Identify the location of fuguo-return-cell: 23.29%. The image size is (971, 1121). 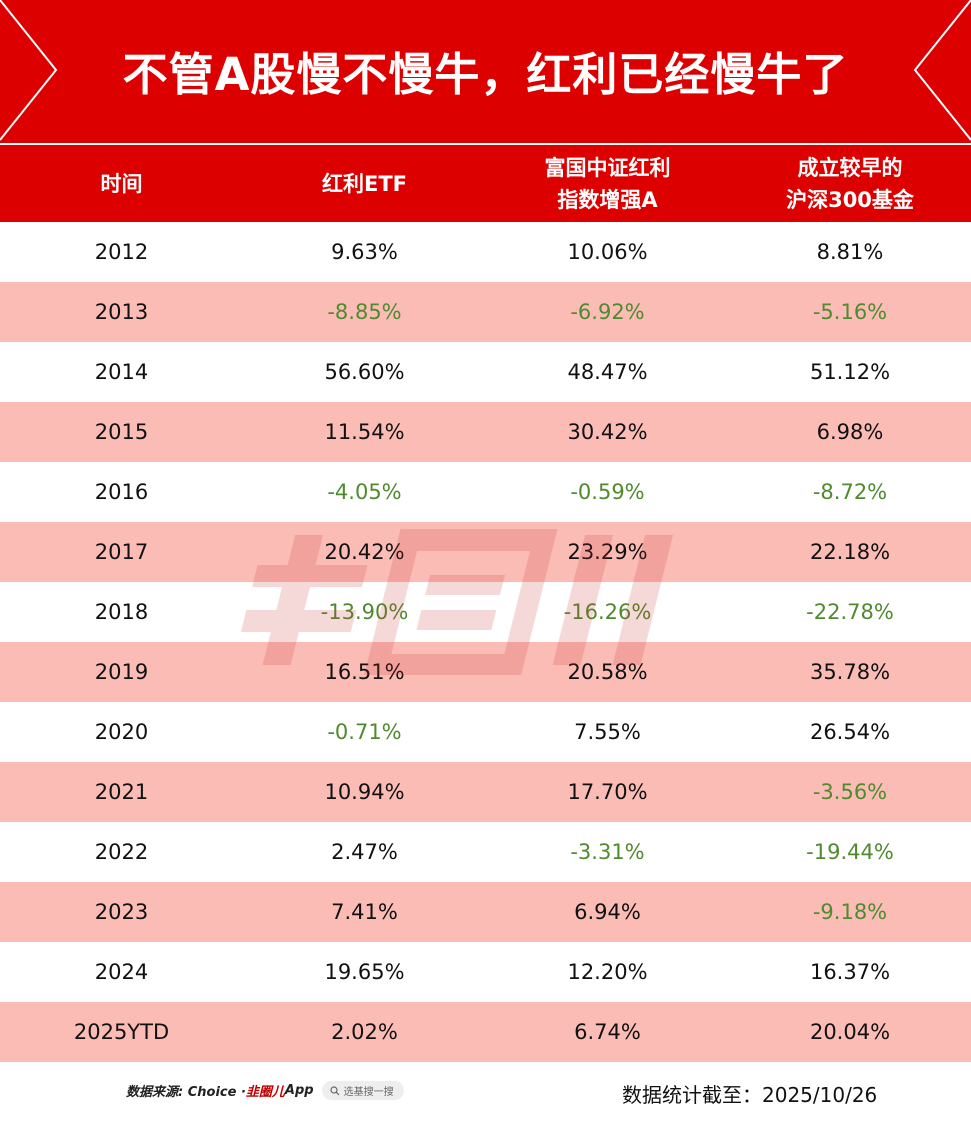
(607, 552).